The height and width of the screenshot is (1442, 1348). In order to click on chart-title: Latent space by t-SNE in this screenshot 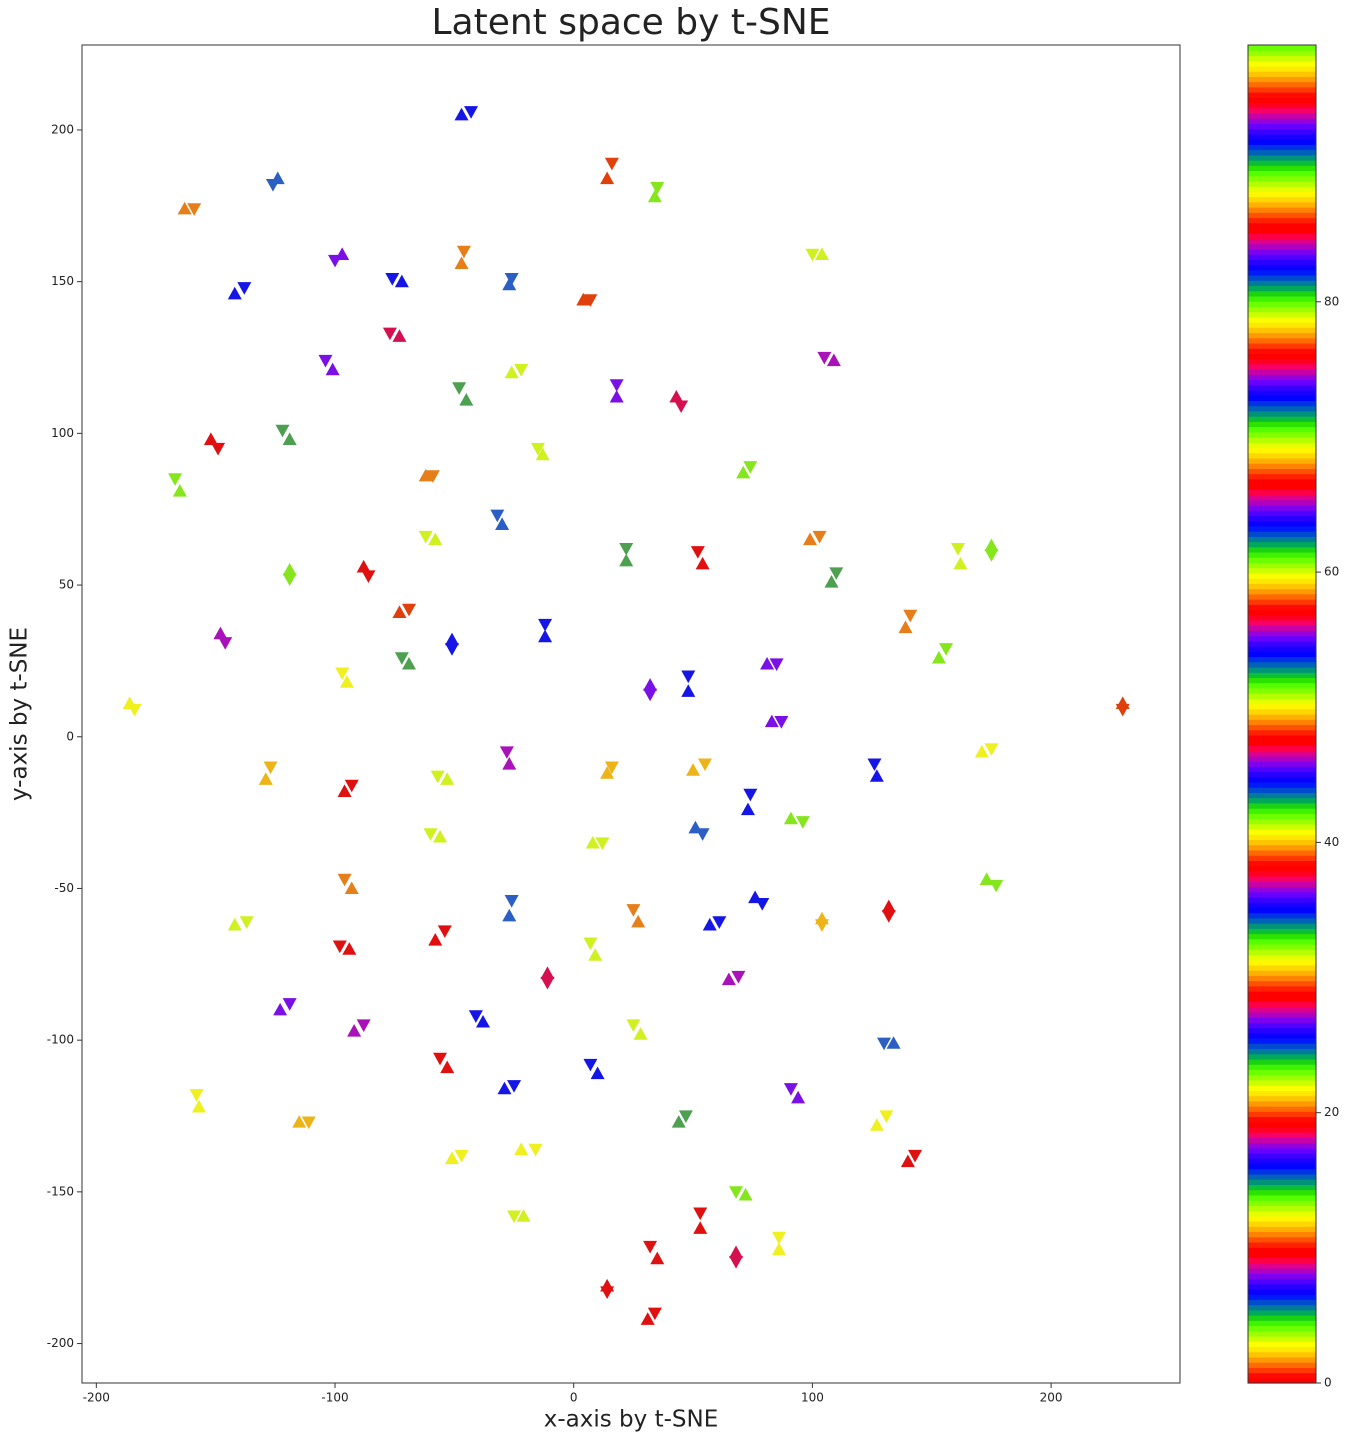, I will do `click(630, 22)`.